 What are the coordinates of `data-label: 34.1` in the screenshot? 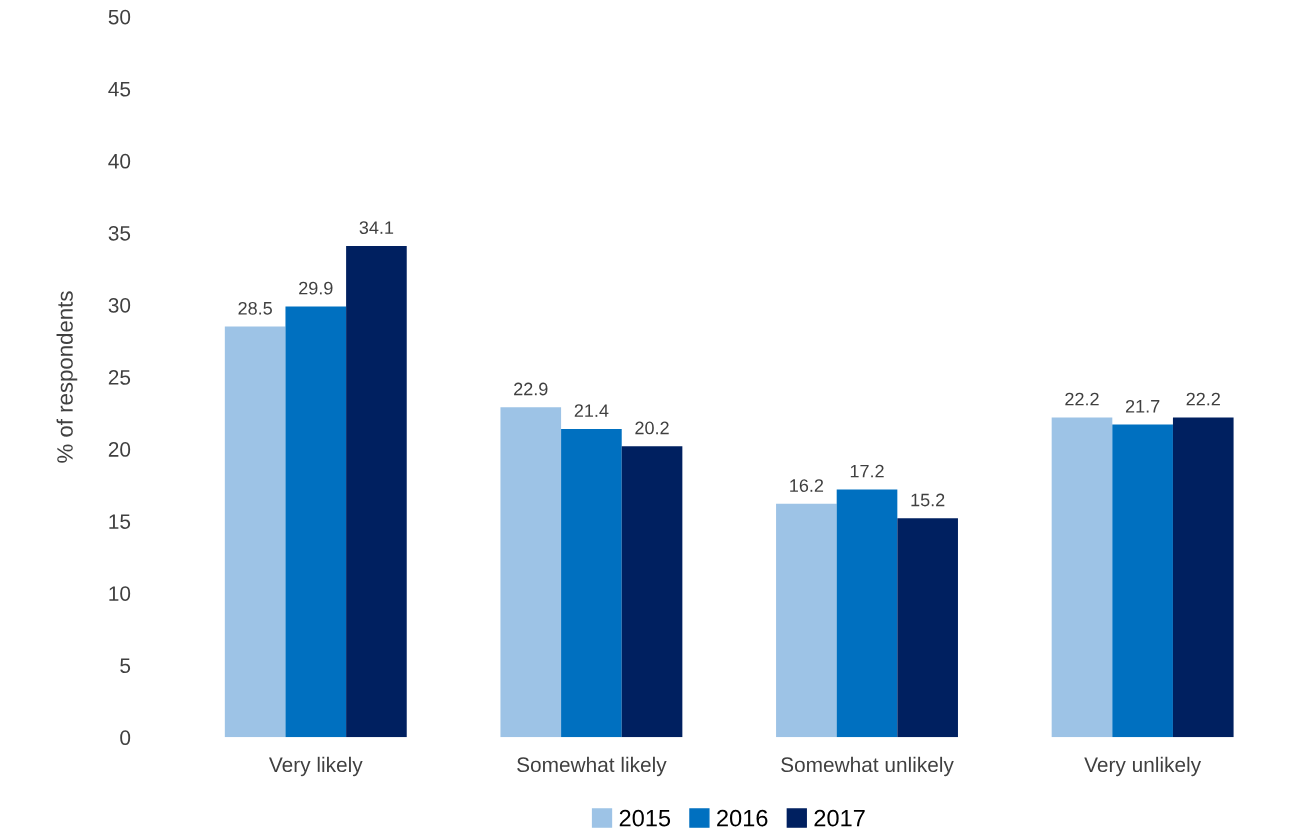 It's located at (376, 227).